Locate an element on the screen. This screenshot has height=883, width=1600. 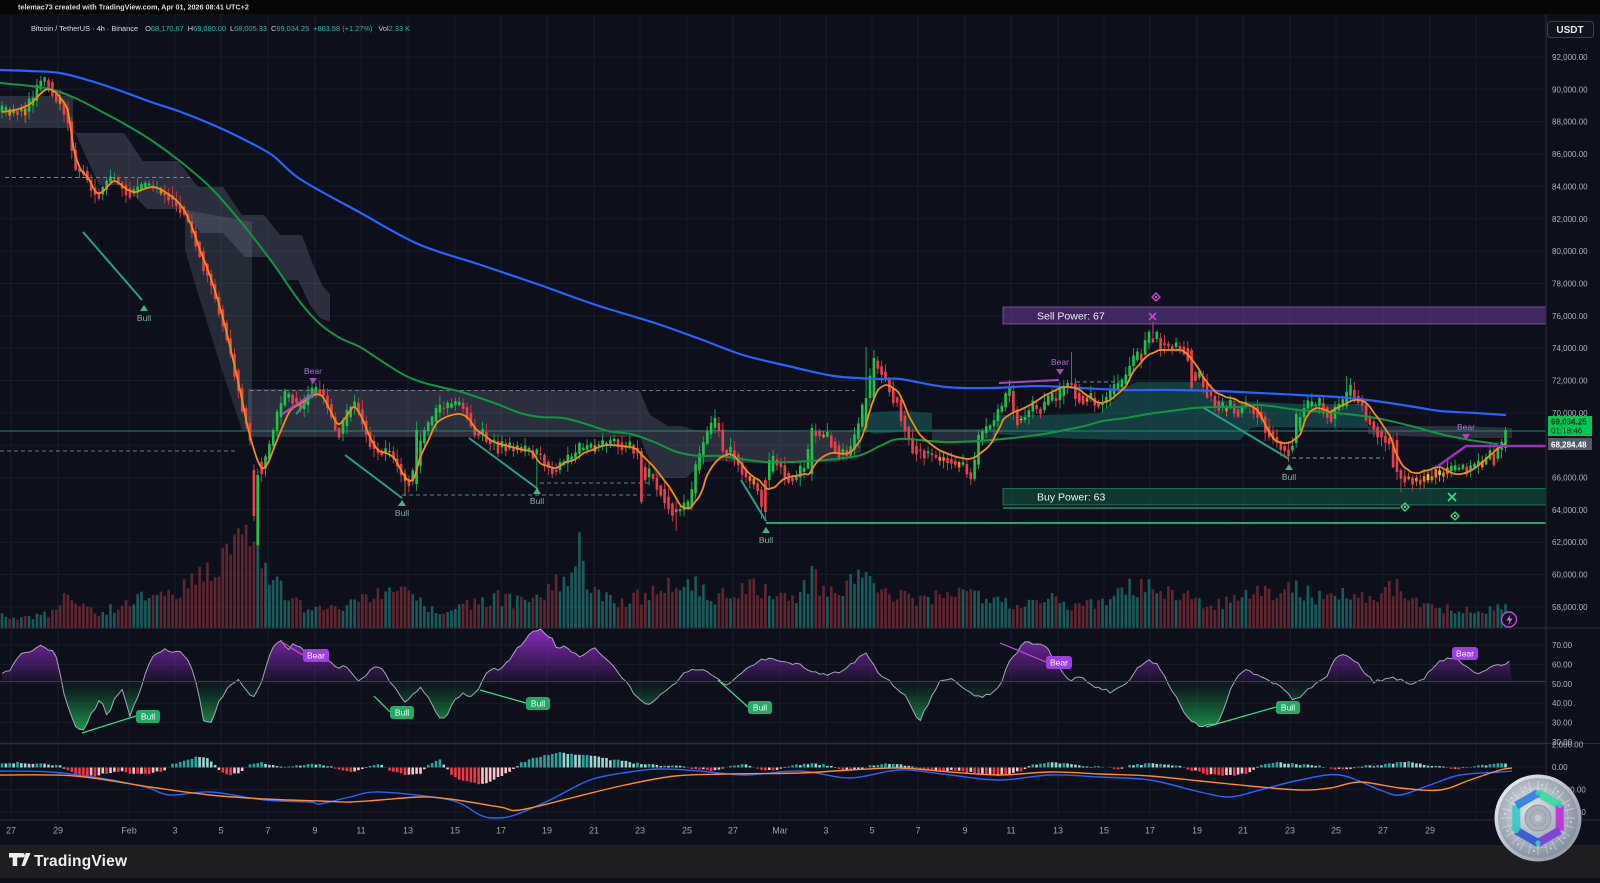
svg-text: 01:18:46 is located at coordinates (1567, 431).